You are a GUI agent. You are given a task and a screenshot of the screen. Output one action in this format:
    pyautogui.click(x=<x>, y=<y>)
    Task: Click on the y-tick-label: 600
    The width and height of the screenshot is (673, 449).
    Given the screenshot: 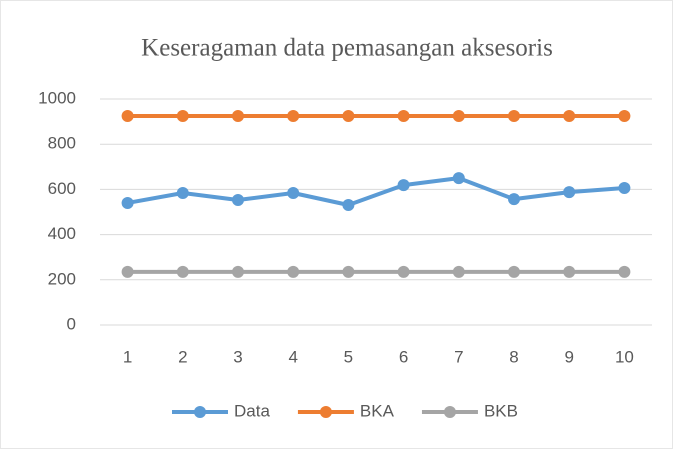 What is the action you would take?
    pyautogui.click(x=62, y=188)
    